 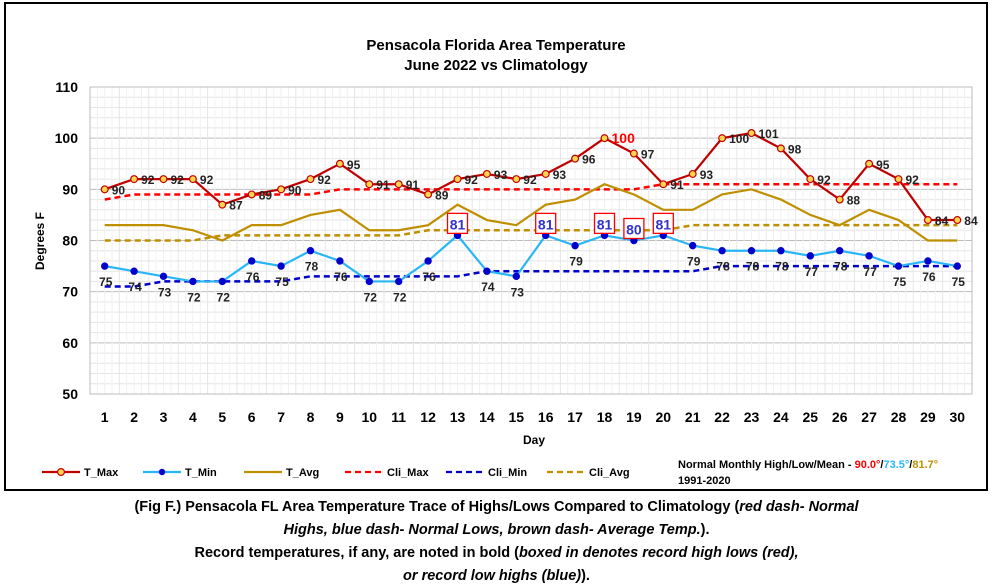 I want to click on normals-low: 73.5°, so click(x=896, y=465).